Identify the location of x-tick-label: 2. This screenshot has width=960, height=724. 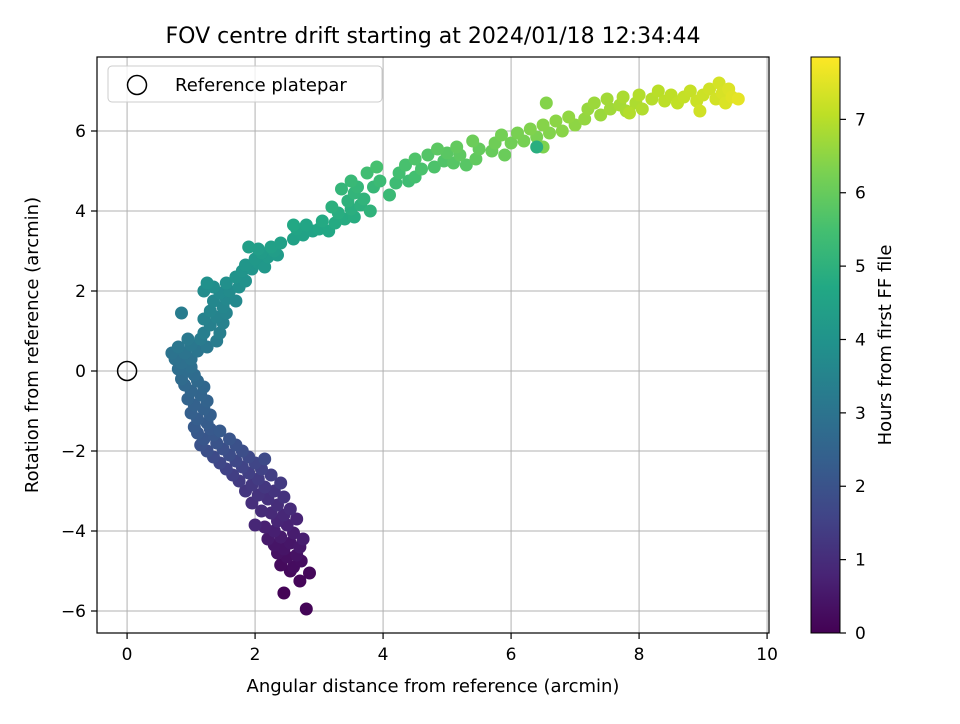
(255, 655).